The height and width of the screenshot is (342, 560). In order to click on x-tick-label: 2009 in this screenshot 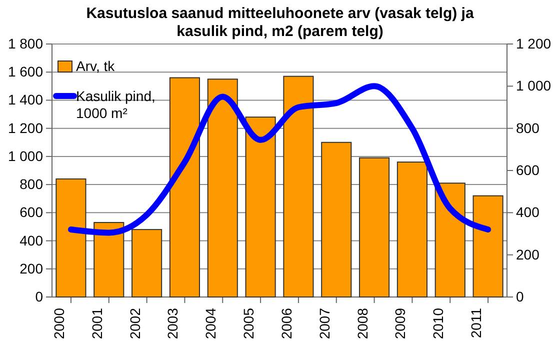, I will do `click(400, 324)`.